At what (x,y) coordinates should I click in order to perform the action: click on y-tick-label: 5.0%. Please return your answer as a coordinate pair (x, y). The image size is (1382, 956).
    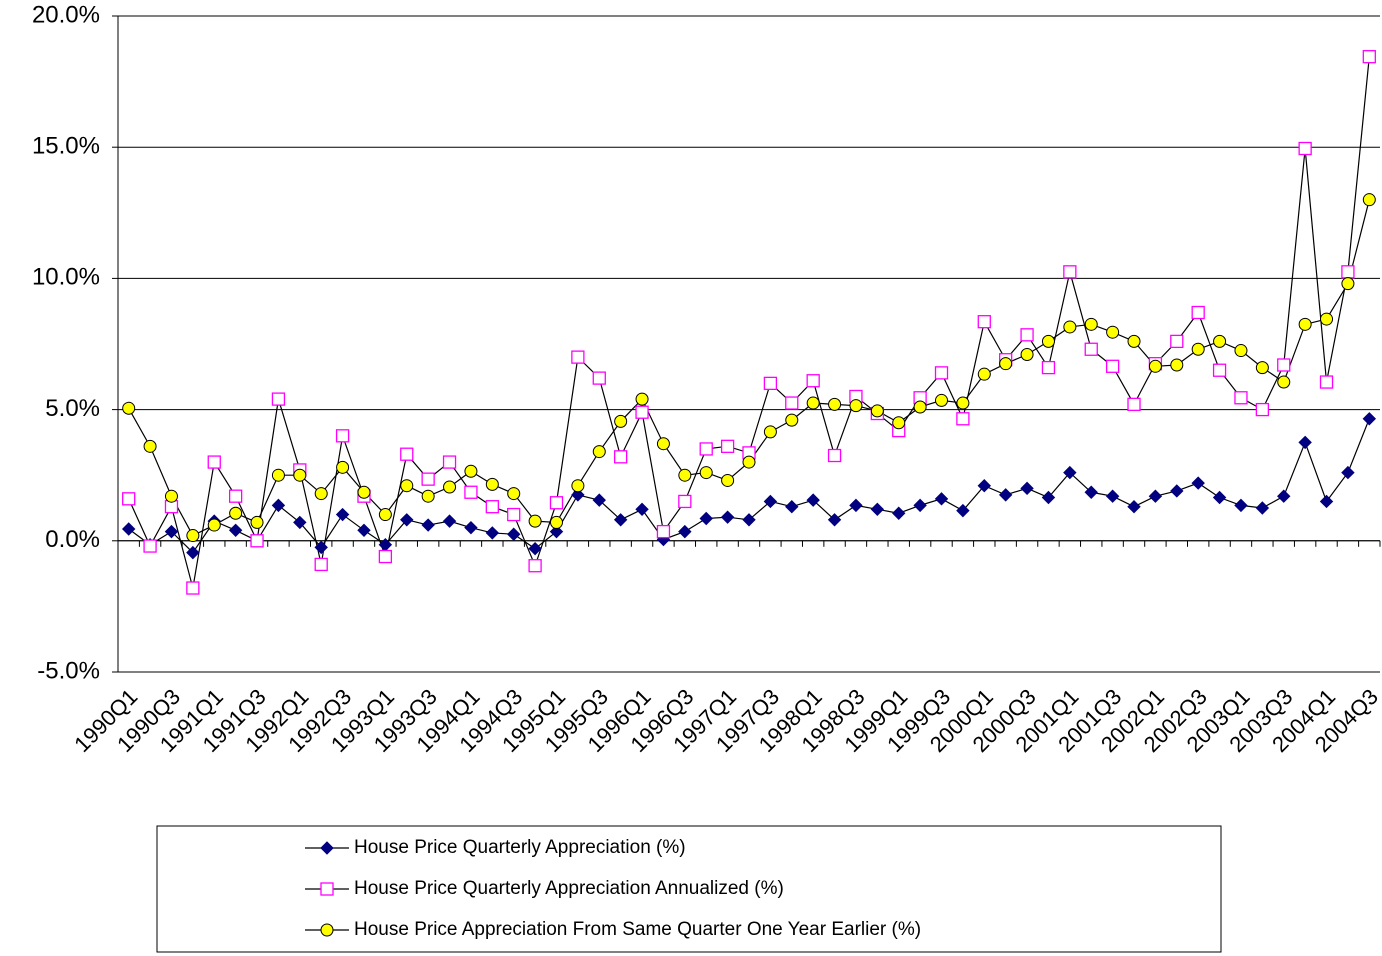
    Looking at the image, I should click on (72, 408).